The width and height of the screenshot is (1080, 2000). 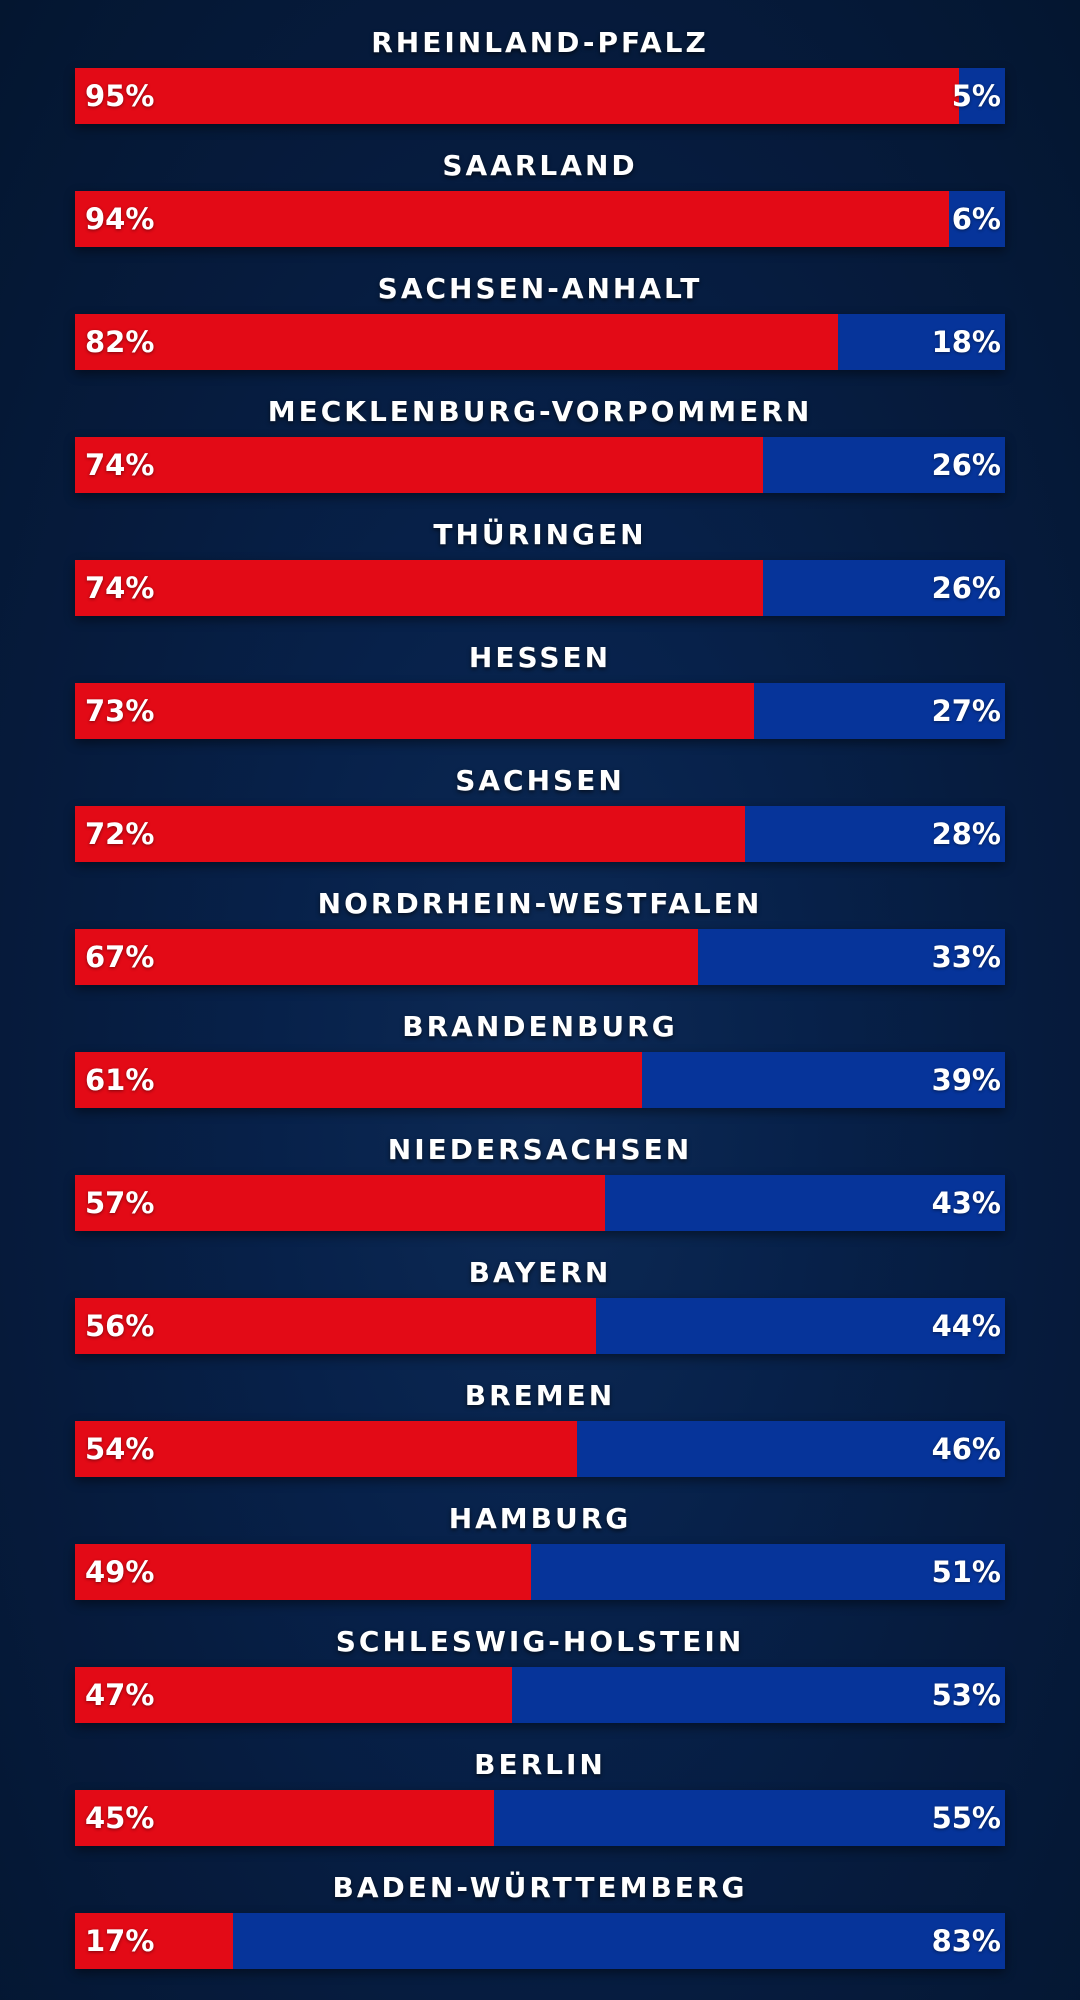 I want to click on category-label: SCHLESWIG-HOLSTEIN, so click(x=540, y=1641).